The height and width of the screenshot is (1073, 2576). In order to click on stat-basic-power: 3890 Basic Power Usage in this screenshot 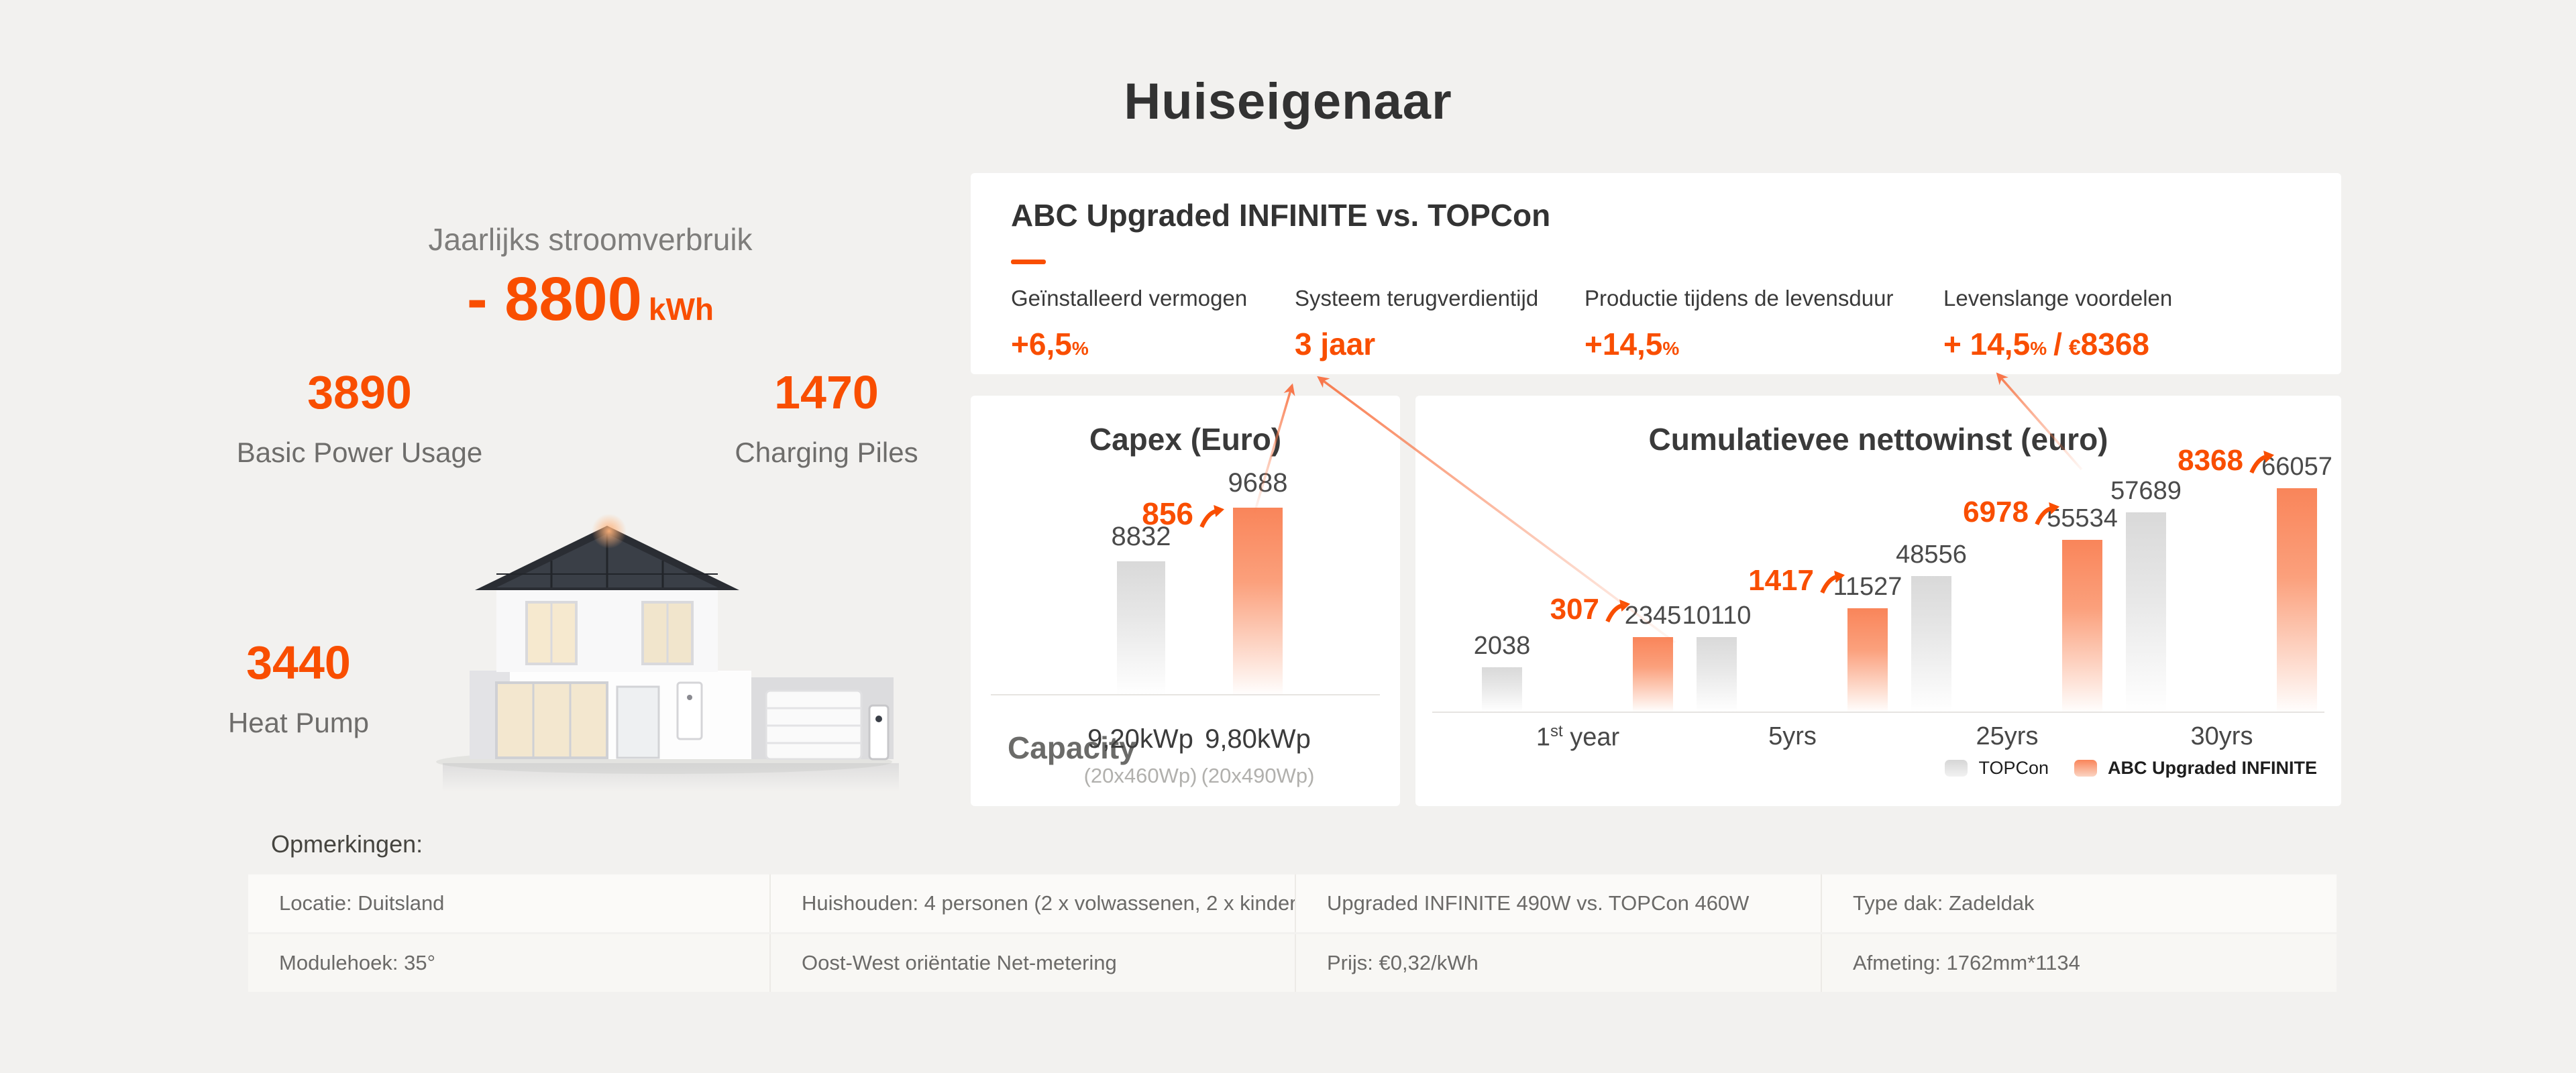, I will do `click(359, 417)`.